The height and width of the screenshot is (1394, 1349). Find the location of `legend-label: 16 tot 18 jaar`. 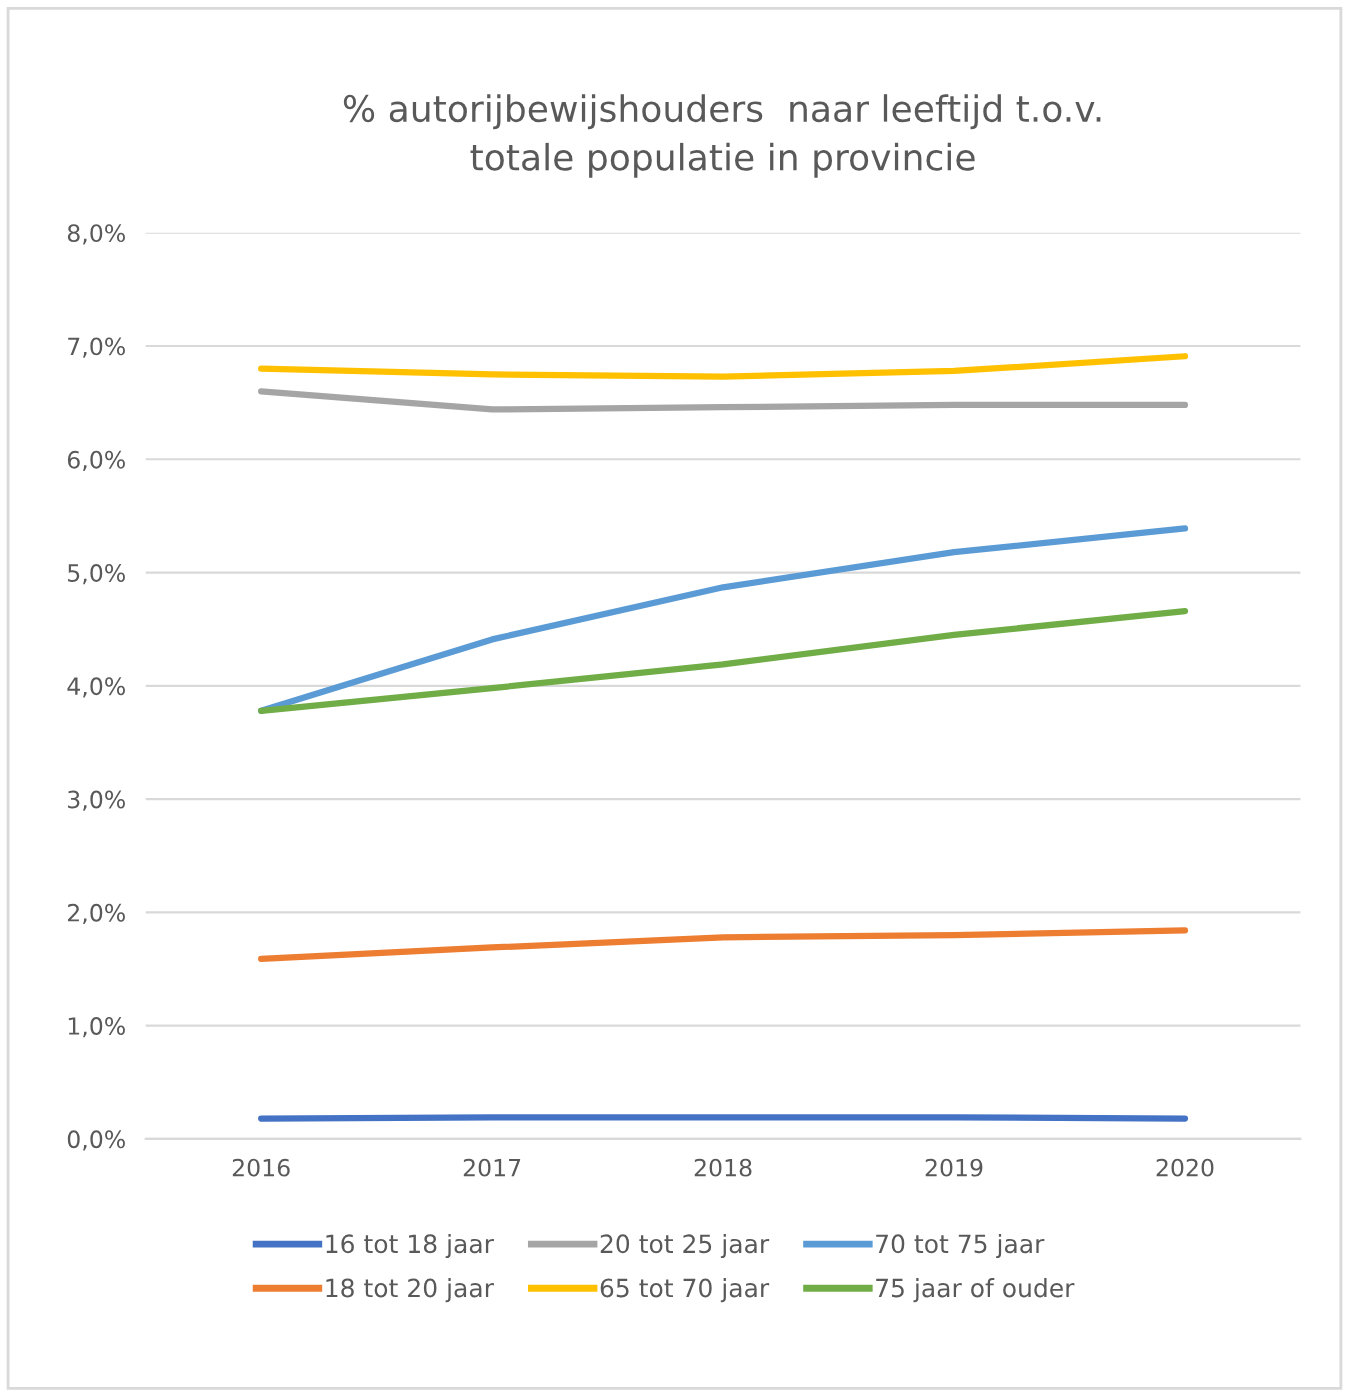

legend-label: 16 tot 18 jaar is located at coordinates (410, 1246).